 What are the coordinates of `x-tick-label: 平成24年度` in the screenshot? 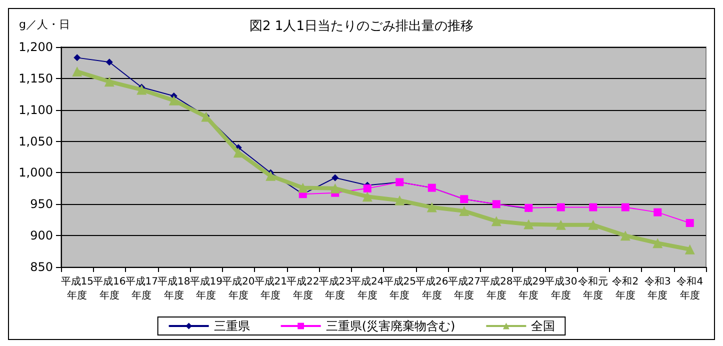 It's located at (367, 289).